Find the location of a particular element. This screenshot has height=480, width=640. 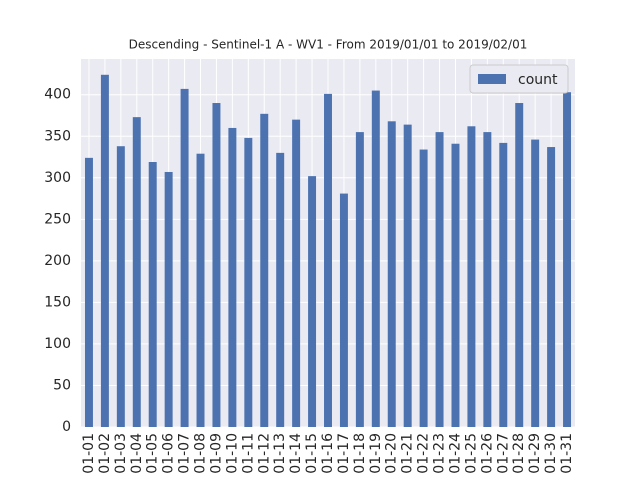

x-tick-label: 01-08 is located at coordinates (201, 453).